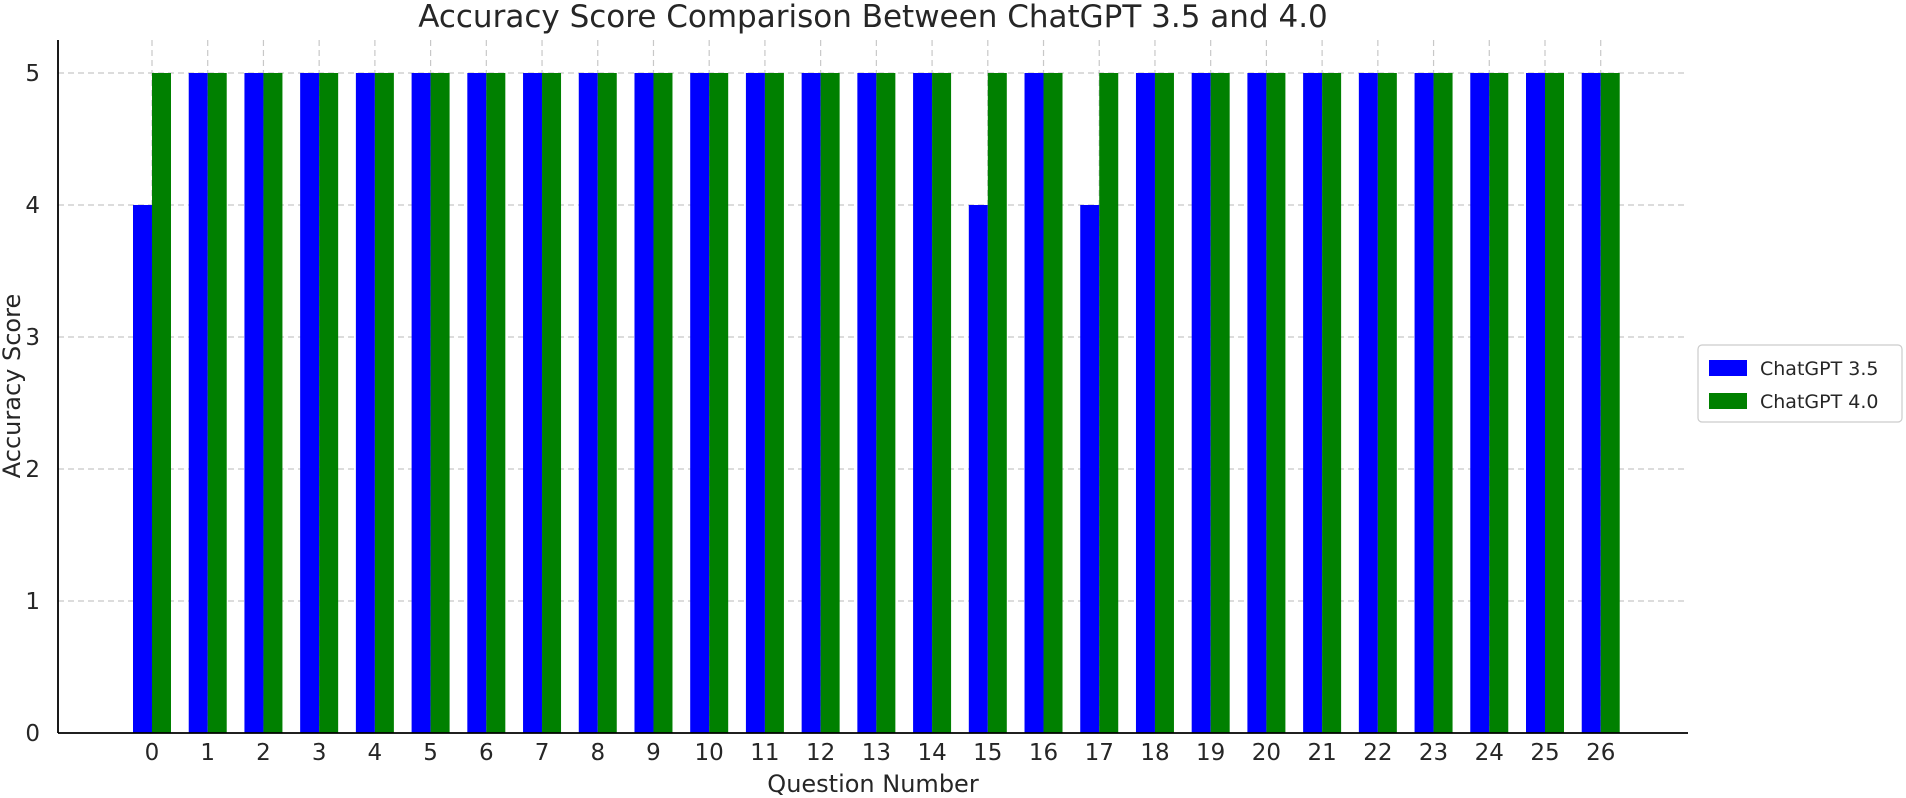 The height and width of the screenshot is (798, 1906). Describe the element at coordinates (942, 403) in the screenshot. I see `bar-chatgpt-4-0-q14` at that location.